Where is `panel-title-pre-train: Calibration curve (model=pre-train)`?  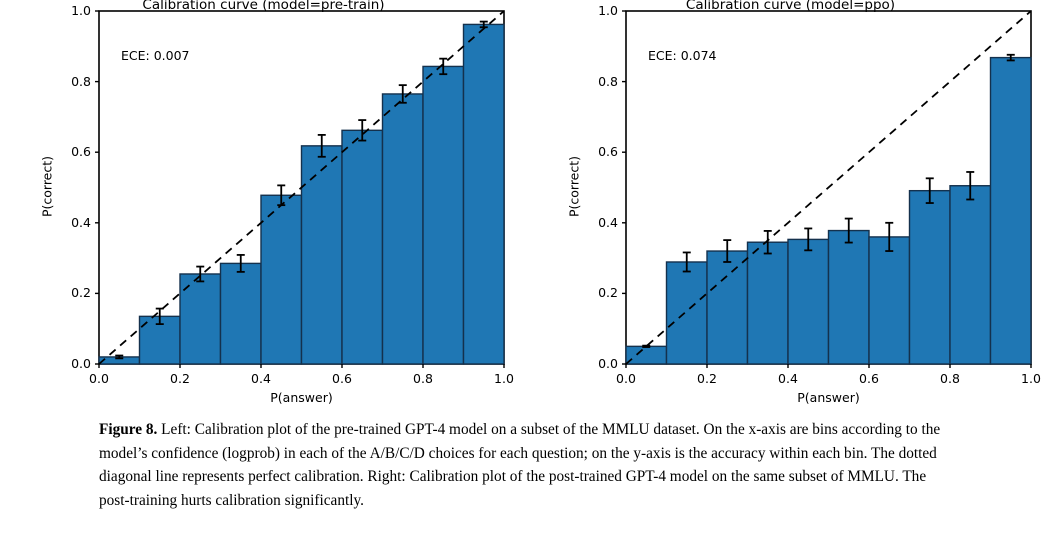
panel-title-pre-train: Calibration curve (model=pre-train) is located at coordinates (263, 6).